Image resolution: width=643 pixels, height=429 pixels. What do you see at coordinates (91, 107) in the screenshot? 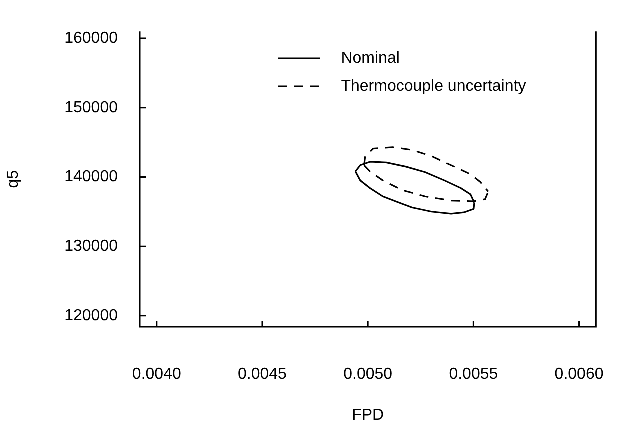
I see `y-tick-label: 150000` at bounding box center [91, 107].